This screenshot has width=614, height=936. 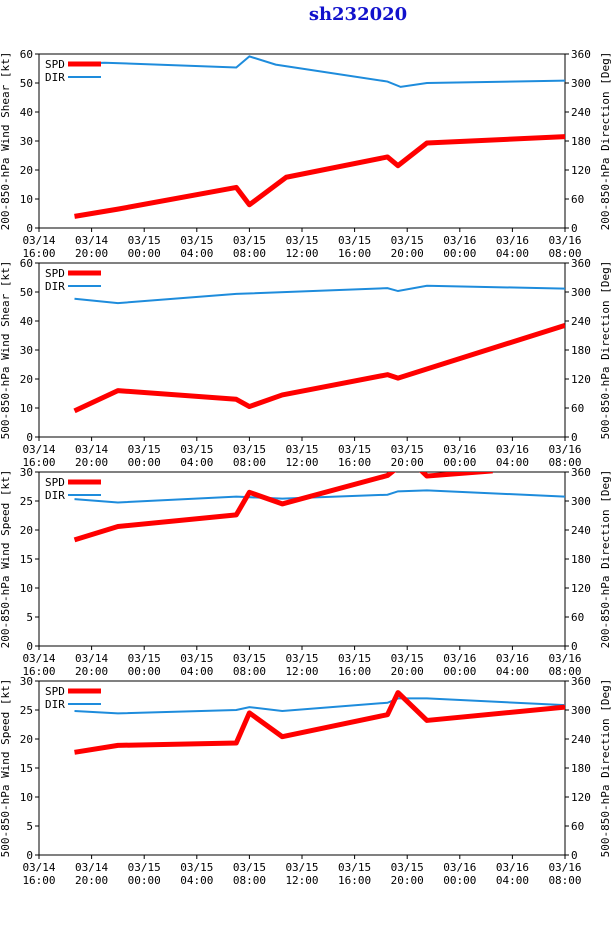 What do you see at coordinates (55, 273) in the screenshot?
I see `legend-spd-label: SPD` at bounding box center [55, 273].